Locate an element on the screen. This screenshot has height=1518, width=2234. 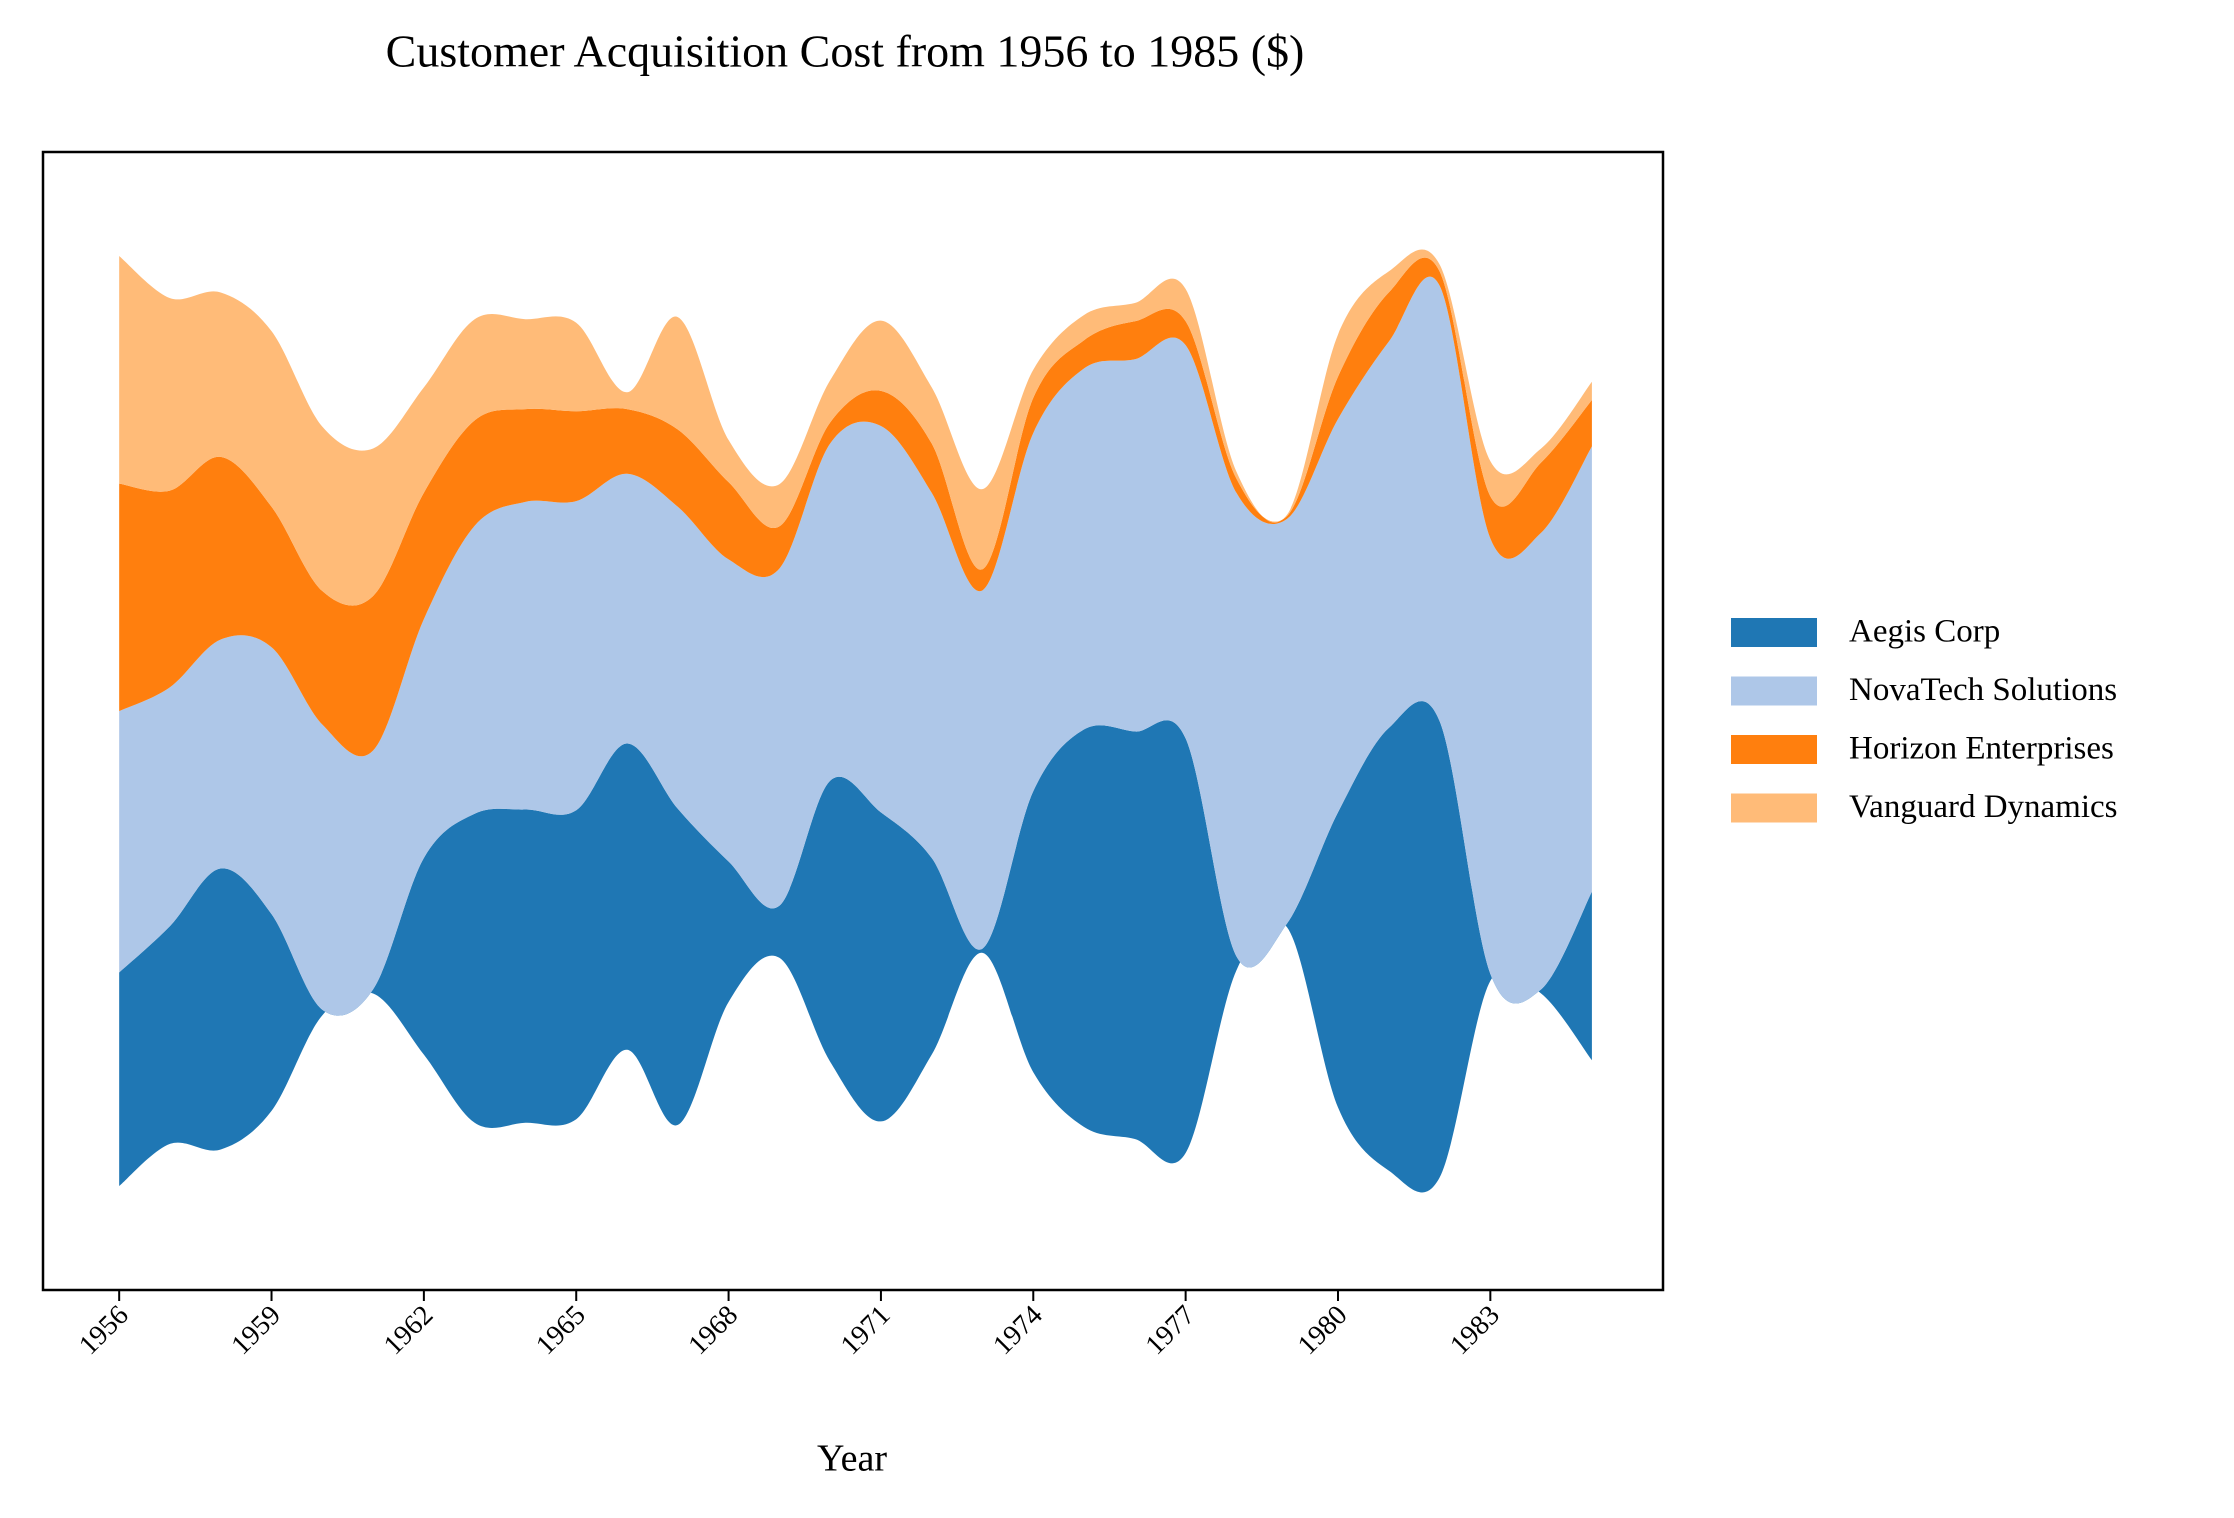
x-tick-label: 1956 is located at coordinates (104, 1331).